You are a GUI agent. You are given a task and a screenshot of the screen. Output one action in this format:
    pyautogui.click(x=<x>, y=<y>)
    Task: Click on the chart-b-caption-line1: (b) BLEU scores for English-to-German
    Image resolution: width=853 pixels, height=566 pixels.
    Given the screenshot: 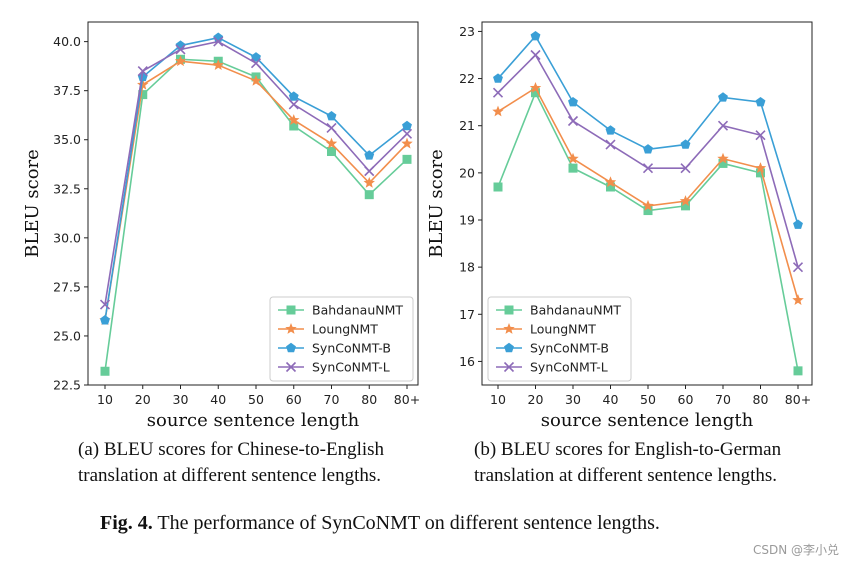 What is the action you would take?
    pyautogui.click(x=628, y=449)
    